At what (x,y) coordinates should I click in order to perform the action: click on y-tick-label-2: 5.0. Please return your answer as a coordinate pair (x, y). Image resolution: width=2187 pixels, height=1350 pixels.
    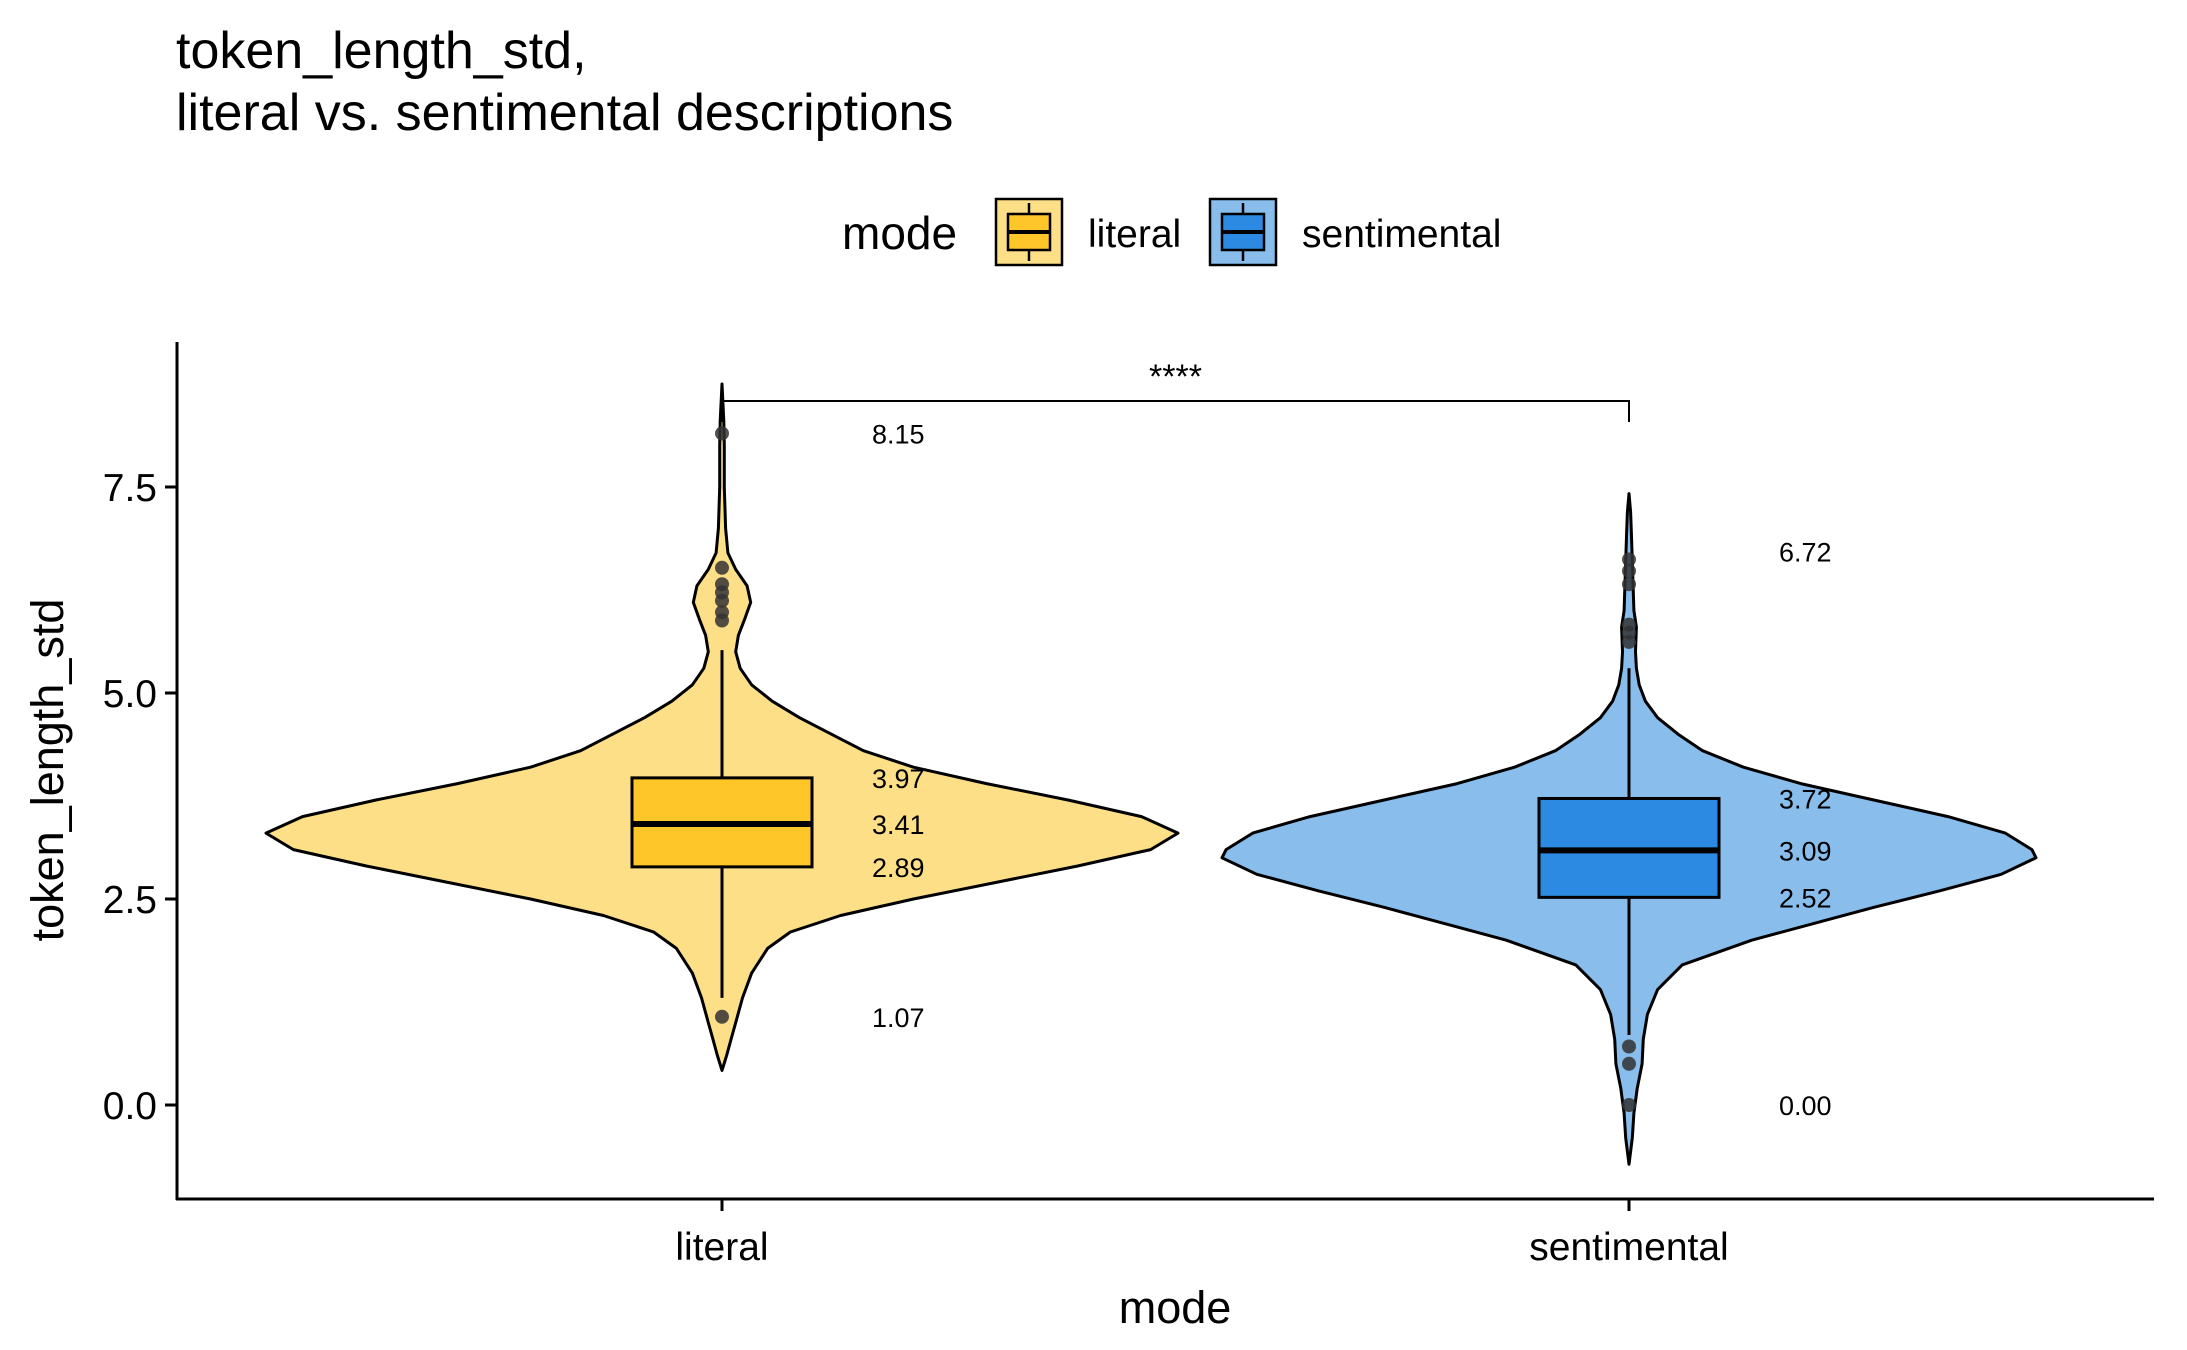
    Looking at the image, I should click on (130, 694).